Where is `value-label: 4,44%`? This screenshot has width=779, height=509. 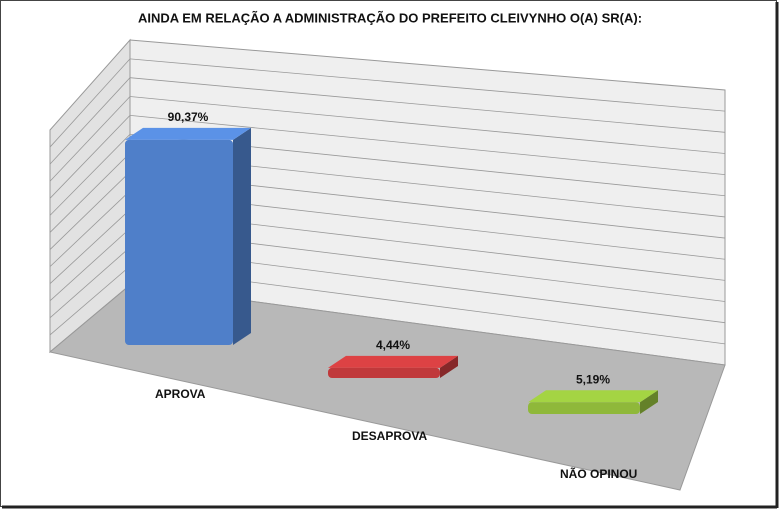
value-label: 4,44% is located at coordinates (393, 345).